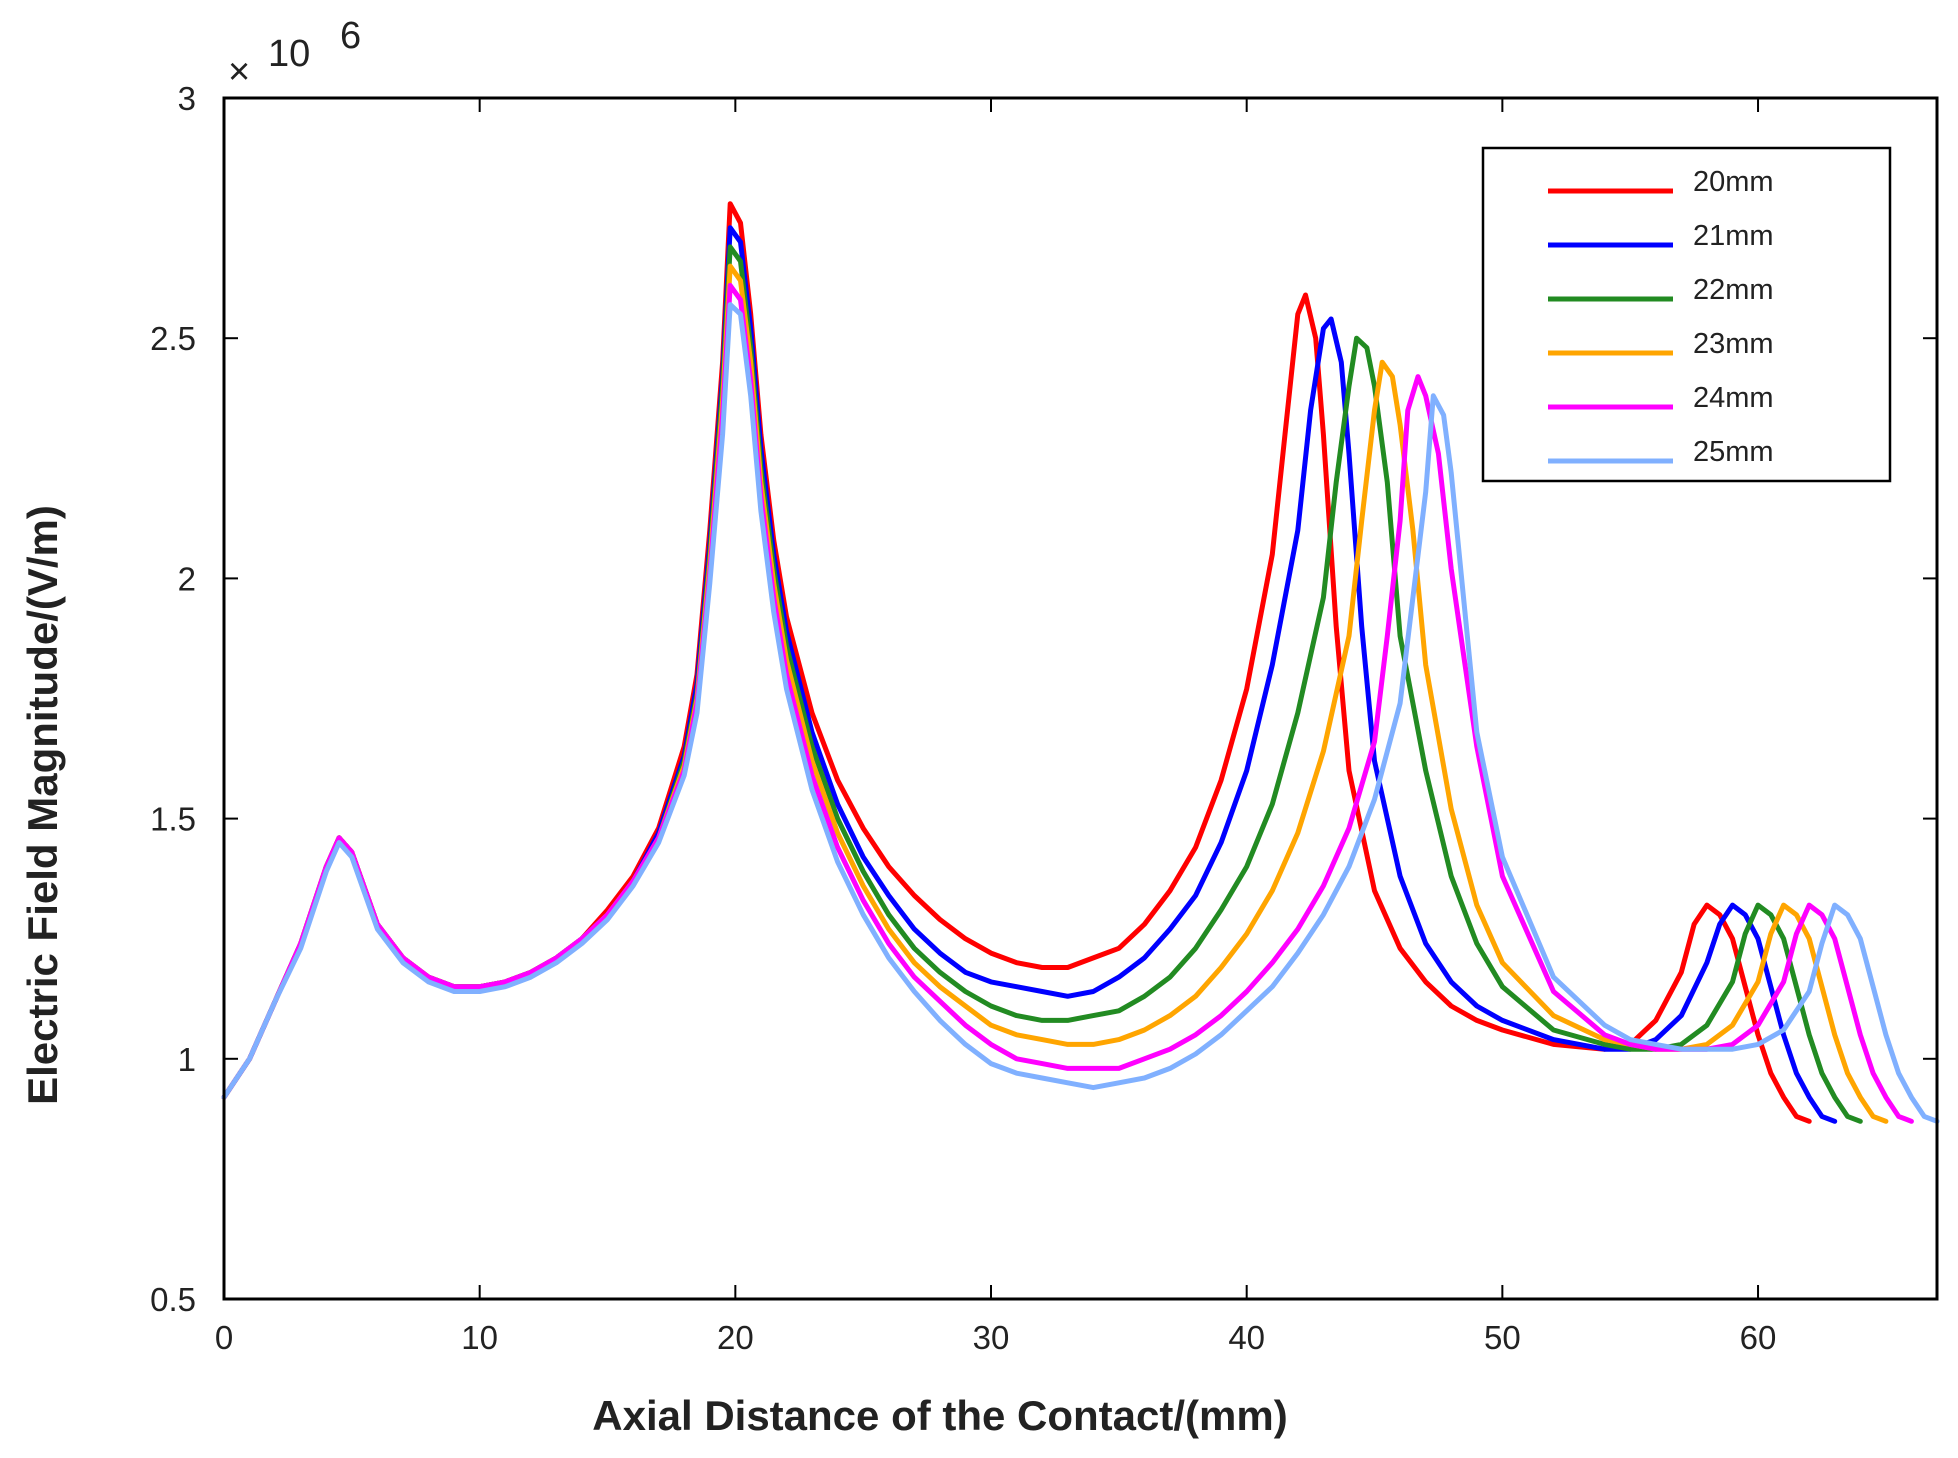 The image size is (1958, 1458). What do you see at coordinates (1733, 236) in the screenshot?
I see `legend-label: 21mm` at bounding box center [1733, 236].